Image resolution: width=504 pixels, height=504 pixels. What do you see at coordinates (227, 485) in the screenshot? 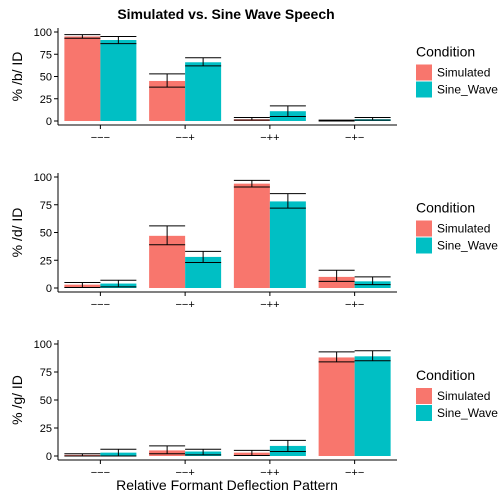
I see `x-axis-title: Relative Formant Deflection Pattern` at bounding box center [227, 485].